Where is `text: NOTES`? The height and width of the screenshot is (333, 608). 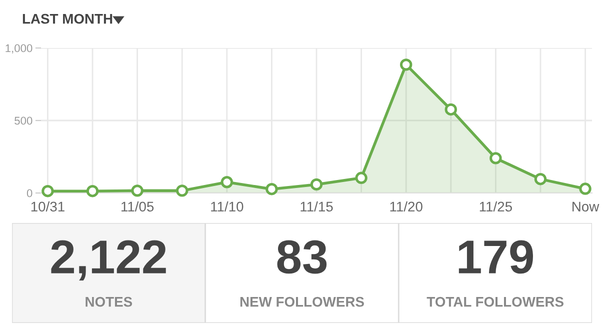 text: NOTES is located at coordinates (109, 301).